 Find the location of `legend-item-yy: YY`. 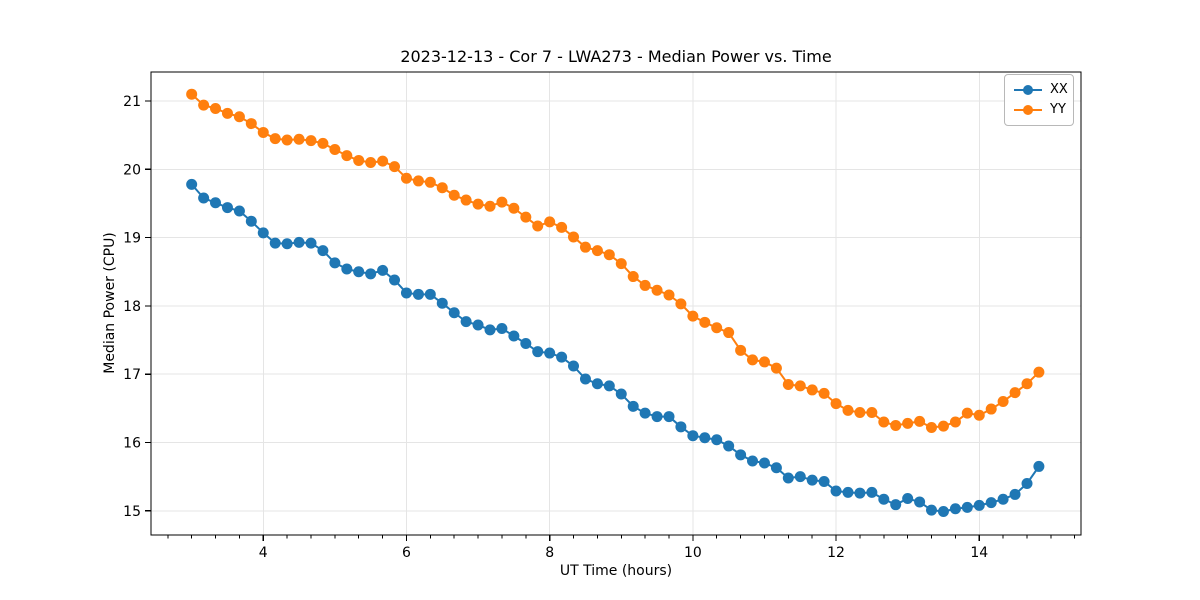

legend-item-yy: YY is located at coordinates (1039, 110).